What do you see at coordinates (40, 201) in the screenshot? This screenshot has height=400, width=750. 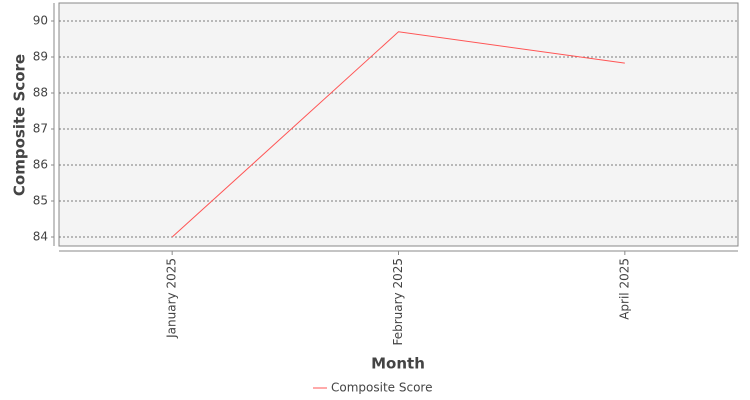 I see `y-tick-label: 85` at bounding box center [40, 201].